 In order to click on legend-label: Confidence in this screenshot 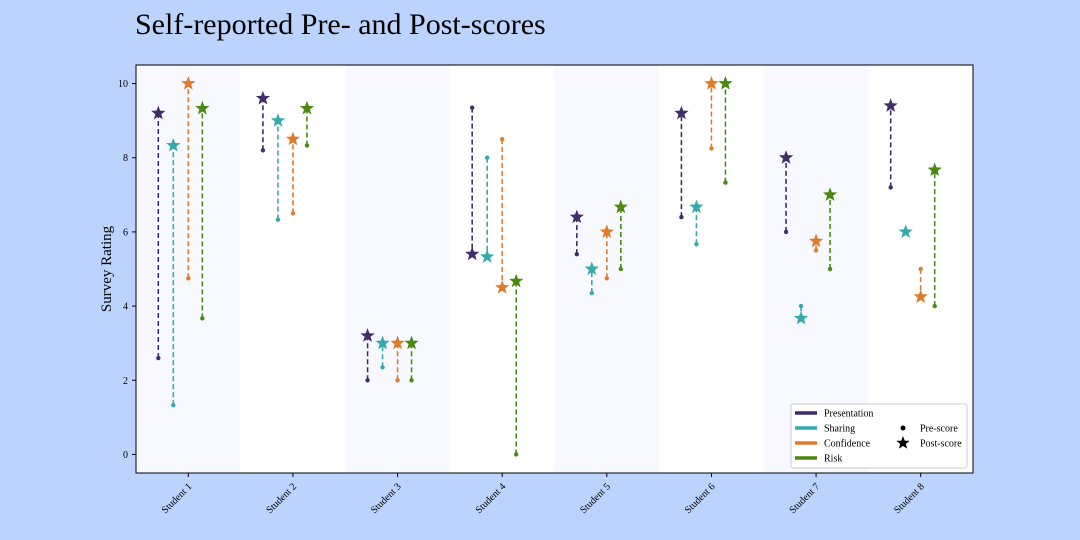, I will do `click(847, 444)`.